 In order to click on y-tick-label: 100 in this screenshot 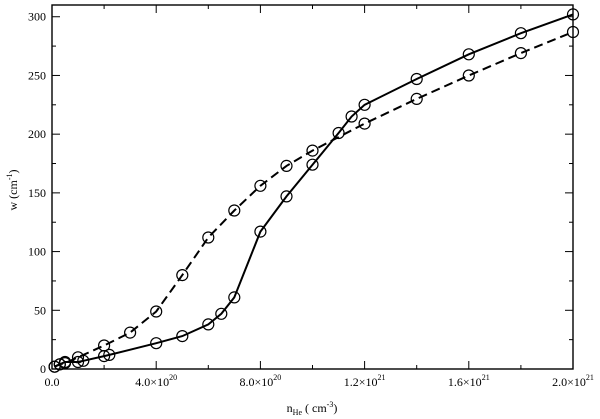, I will do `click(37, 252)`.